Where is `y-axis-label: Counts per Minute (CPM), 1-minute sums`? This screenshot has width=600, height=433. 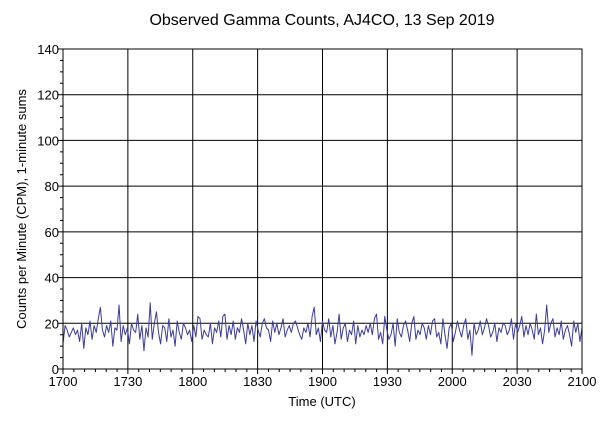 y-axis-label: Counts per Minute (CPM), 1-minute sums is located at coordinates (21, 209).